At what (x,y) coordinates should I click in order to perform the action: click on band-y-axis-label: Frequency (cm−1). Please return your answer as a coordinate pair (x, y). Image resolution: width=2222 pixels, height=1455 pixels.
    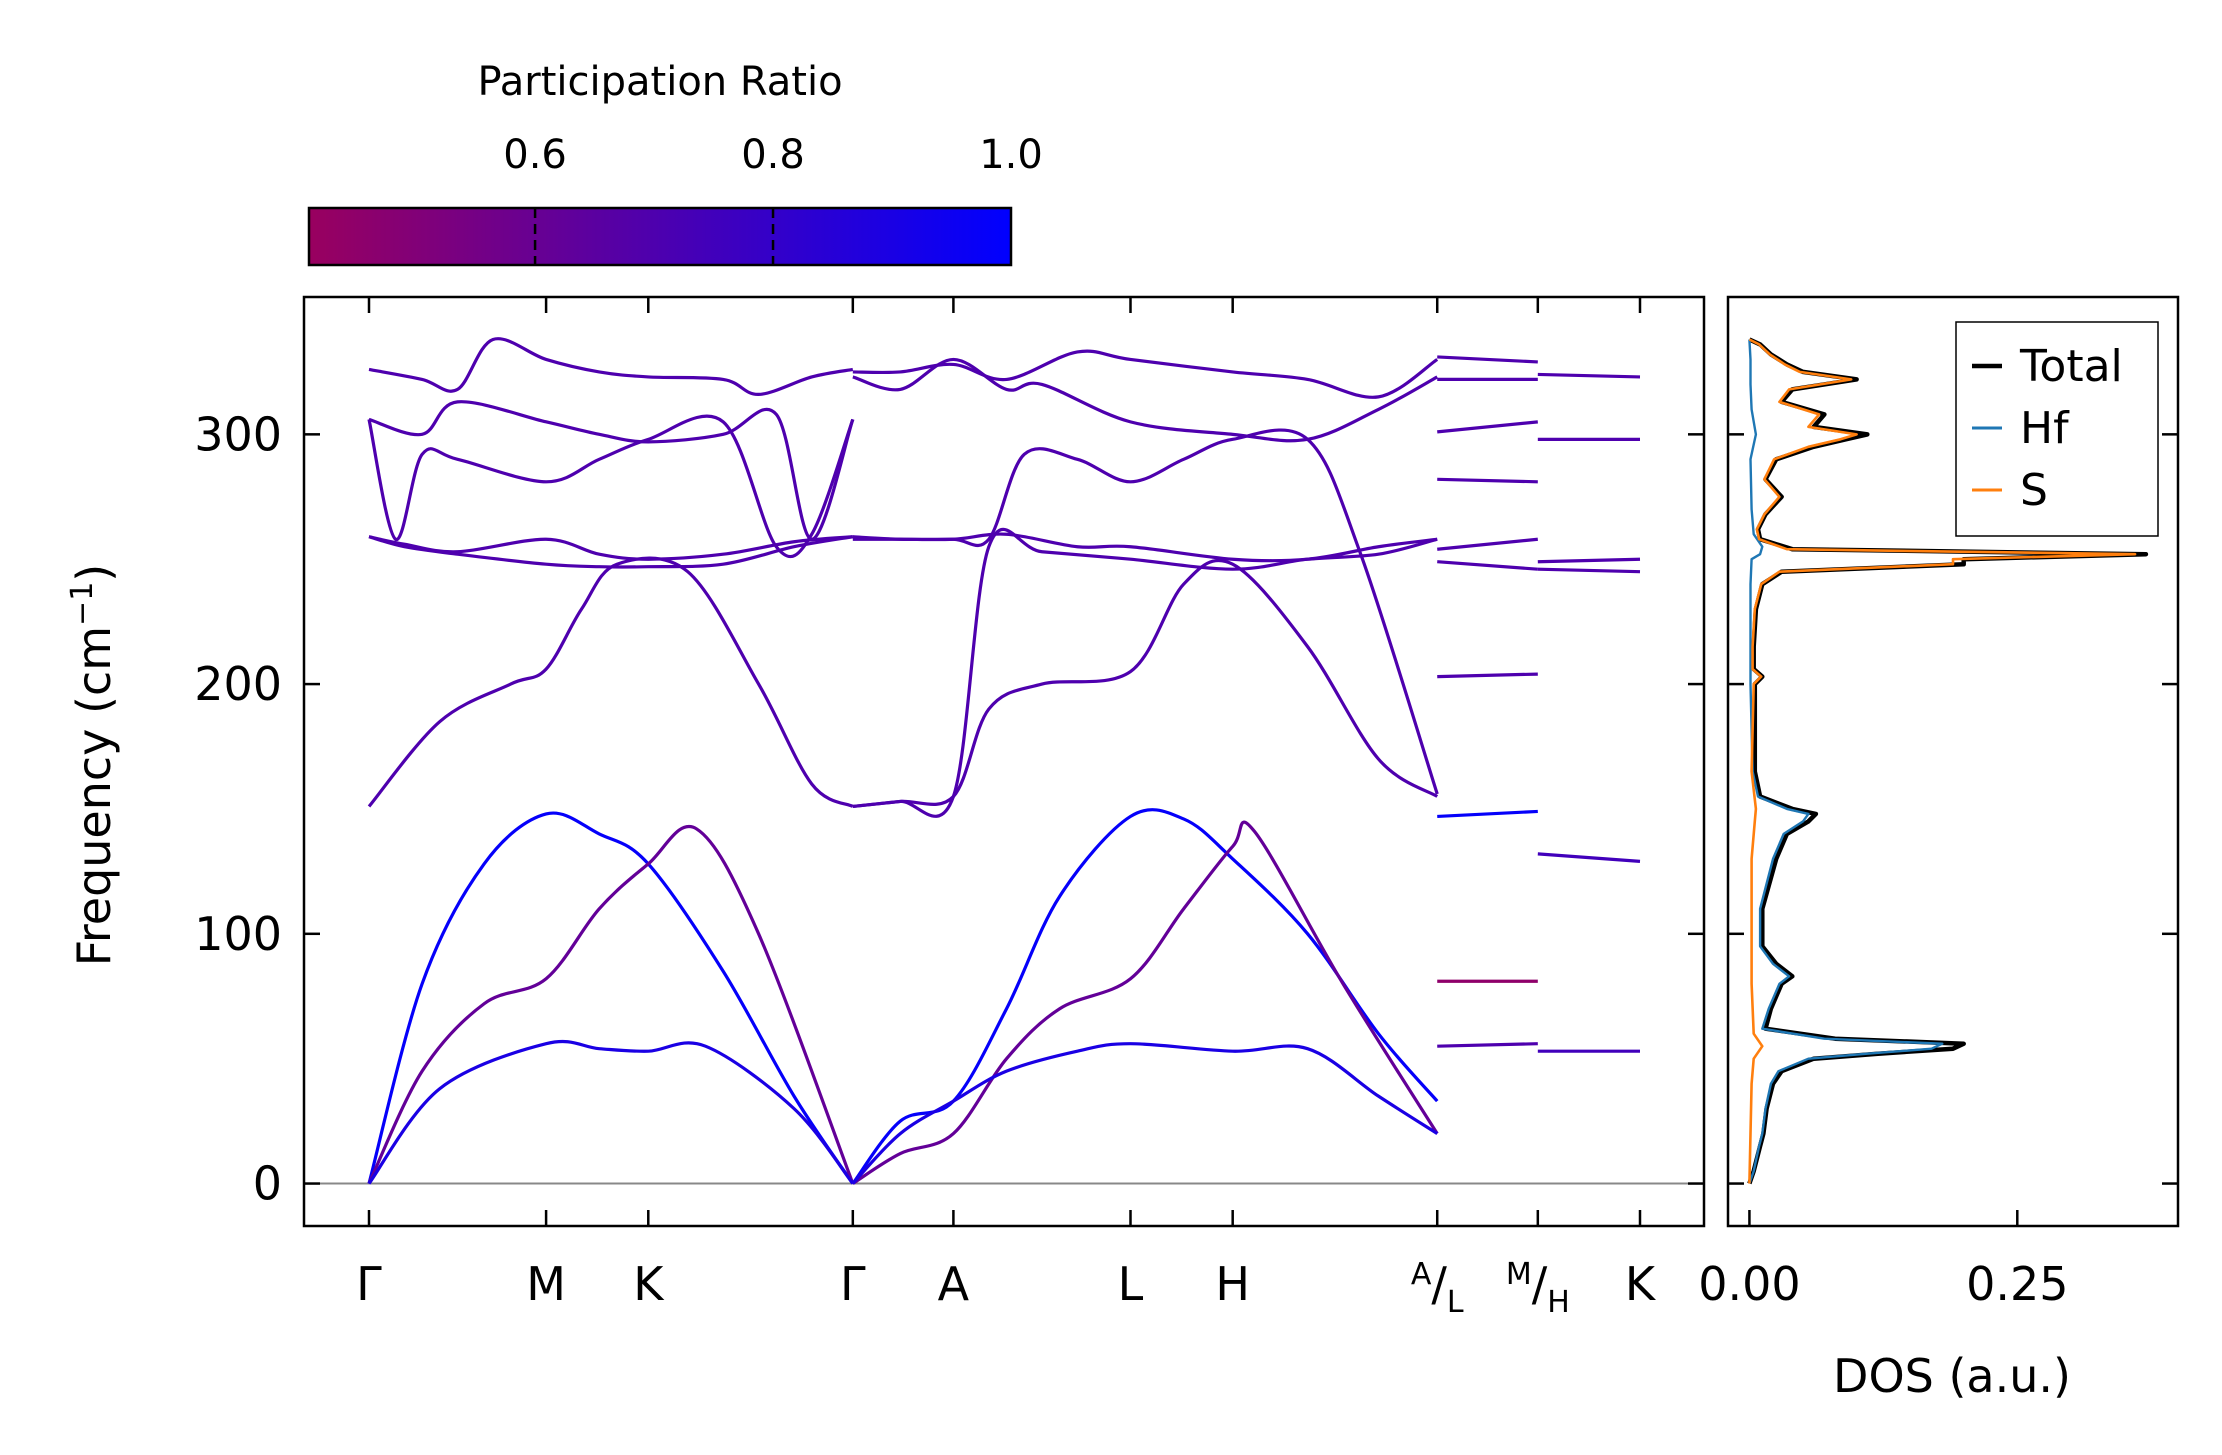
    Looking at the image, I should click on (93, 765).